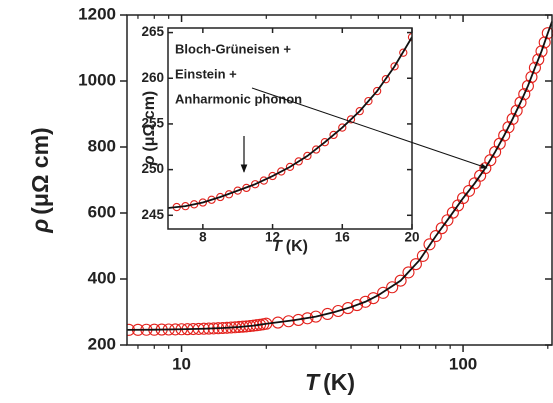 The height and width of the screenshot is (403, 553). I want to click on x-tick-label: 12, so click(272, 237).